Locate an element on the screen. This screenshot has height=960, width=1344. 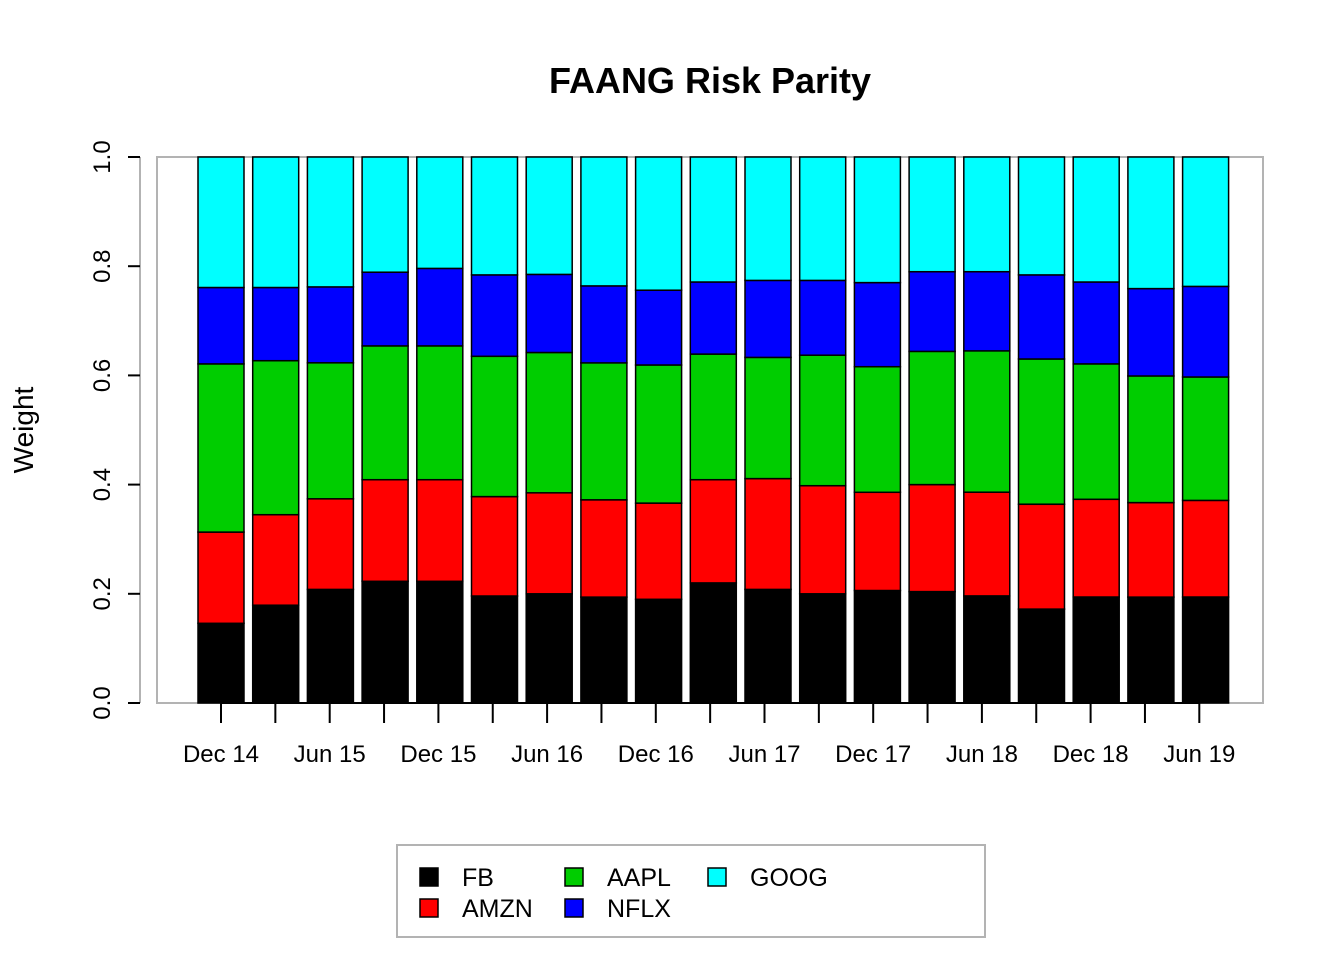
legend-label-fb: FB is located at coordinates (478, 878).